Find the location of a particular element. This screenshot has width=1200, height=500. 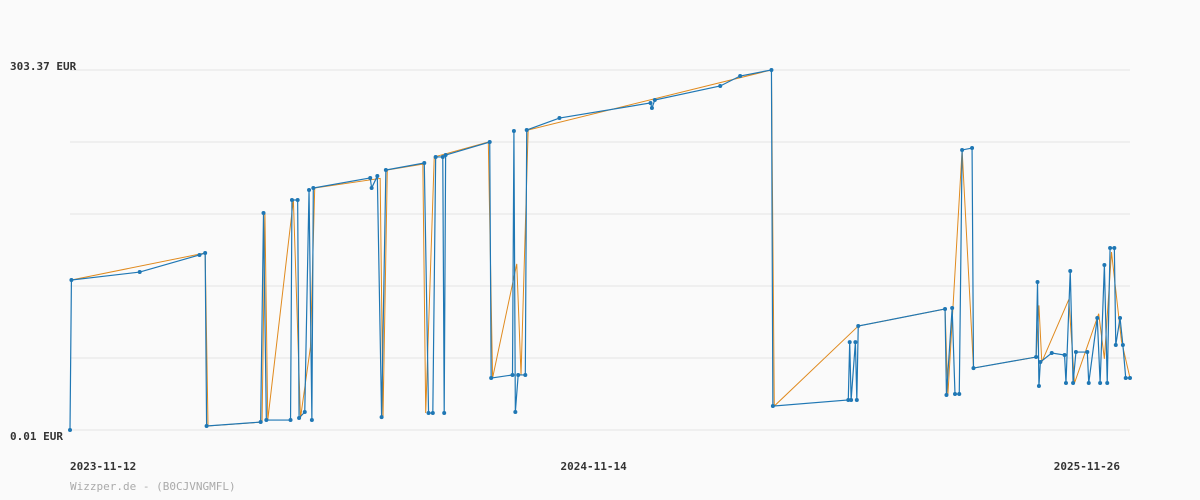

y-tick-label: 0.01 EUR is located at coordinates (36, 436).